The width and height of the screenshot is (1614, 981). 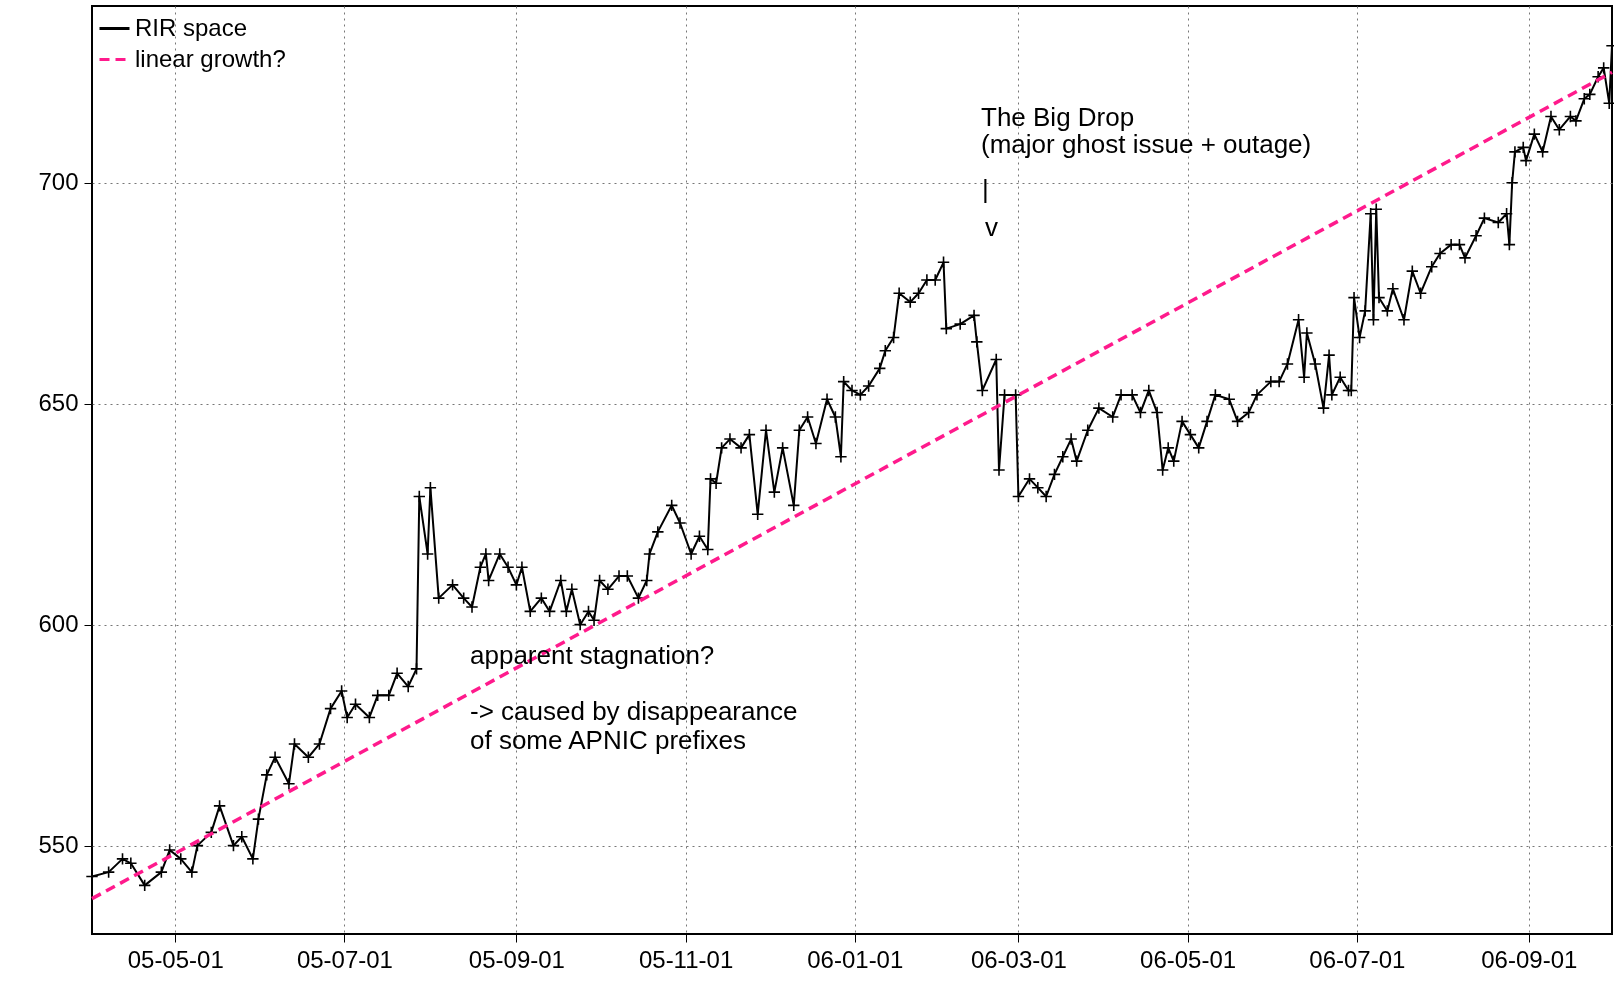 I want to click on x-tick-label: 06-07-01, so click(x=1357, y=959).